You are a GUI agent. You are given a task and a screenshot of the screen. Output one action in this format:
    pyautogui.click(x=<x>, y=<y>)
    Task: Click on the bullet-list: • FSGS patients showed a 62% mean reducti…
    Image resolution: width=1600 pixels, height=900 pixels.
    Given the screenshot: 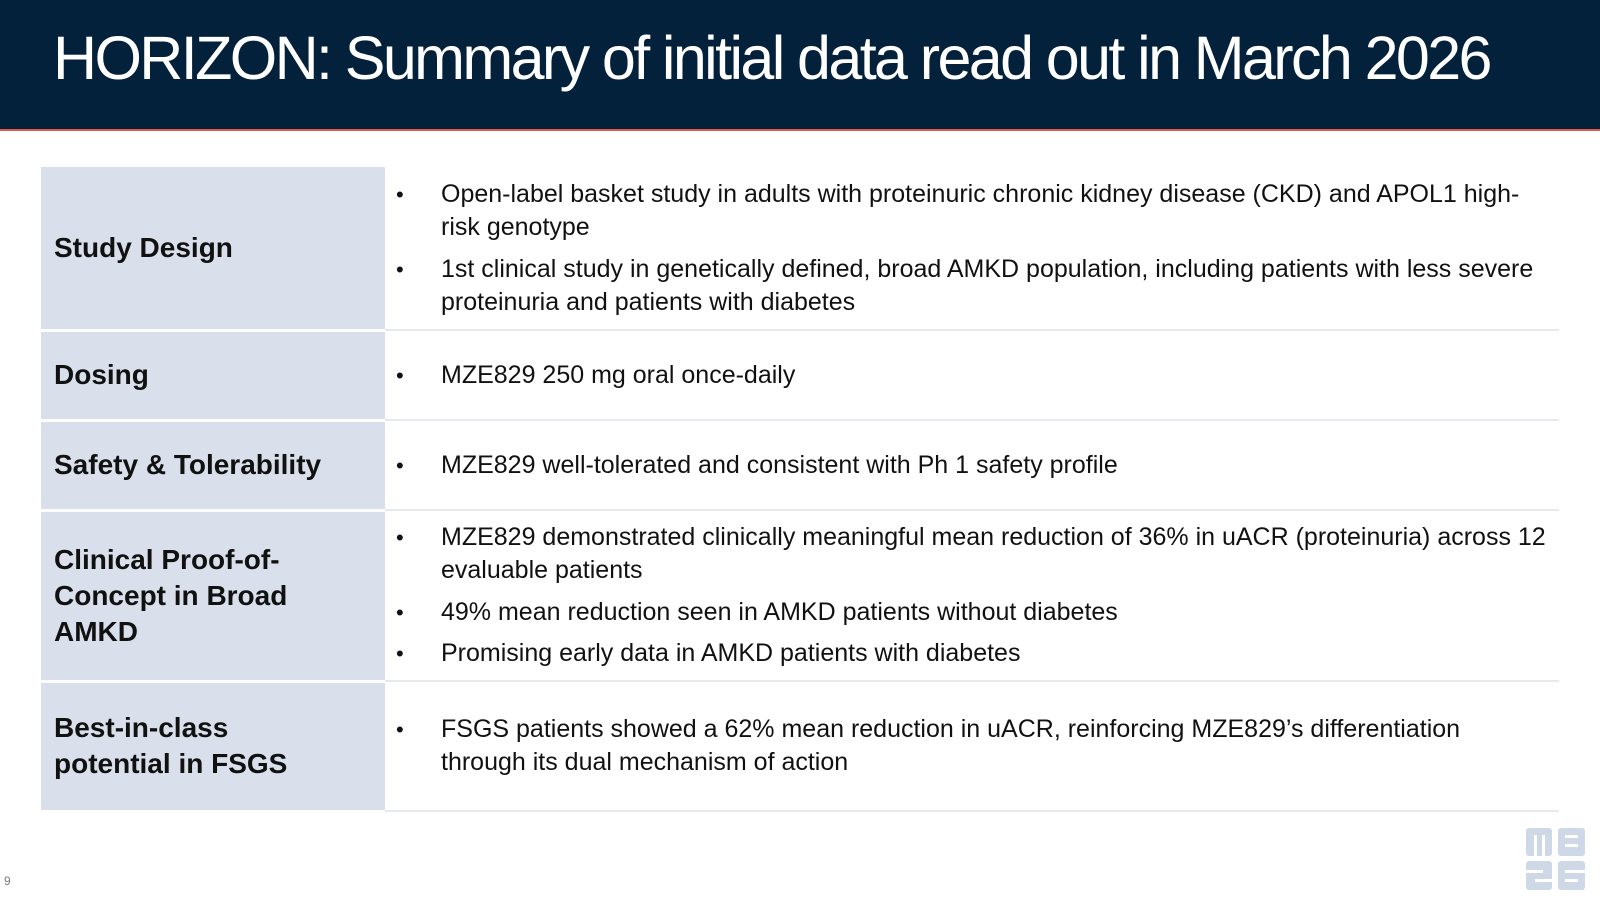 What is the action you would take?
    pyautogui.click(x=972, y=746)
    